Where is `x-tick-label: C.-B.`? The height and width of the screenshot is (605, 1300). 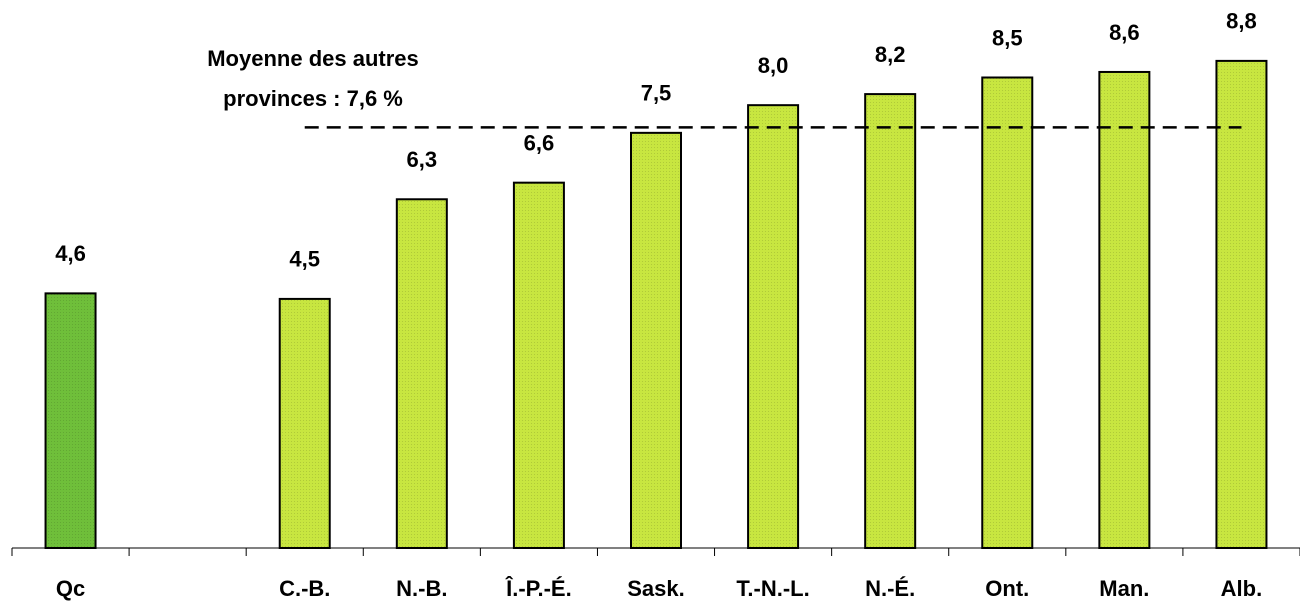
x-tick-label: C.-B. is located at coordinates (304, 588).